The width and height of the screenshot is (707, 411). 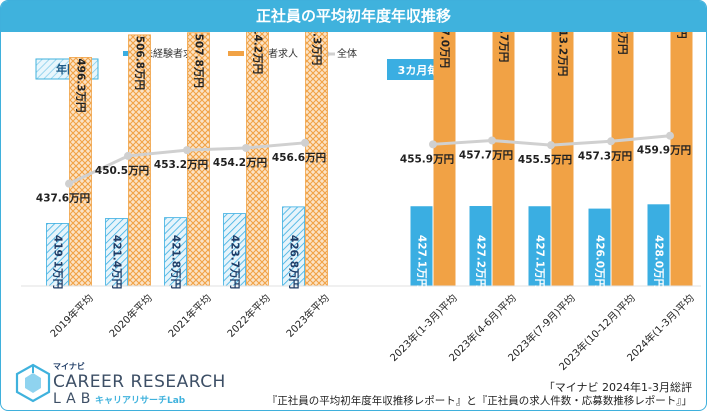 I want to click on overall-label: 455.9万円, so click(x=427, y=159).